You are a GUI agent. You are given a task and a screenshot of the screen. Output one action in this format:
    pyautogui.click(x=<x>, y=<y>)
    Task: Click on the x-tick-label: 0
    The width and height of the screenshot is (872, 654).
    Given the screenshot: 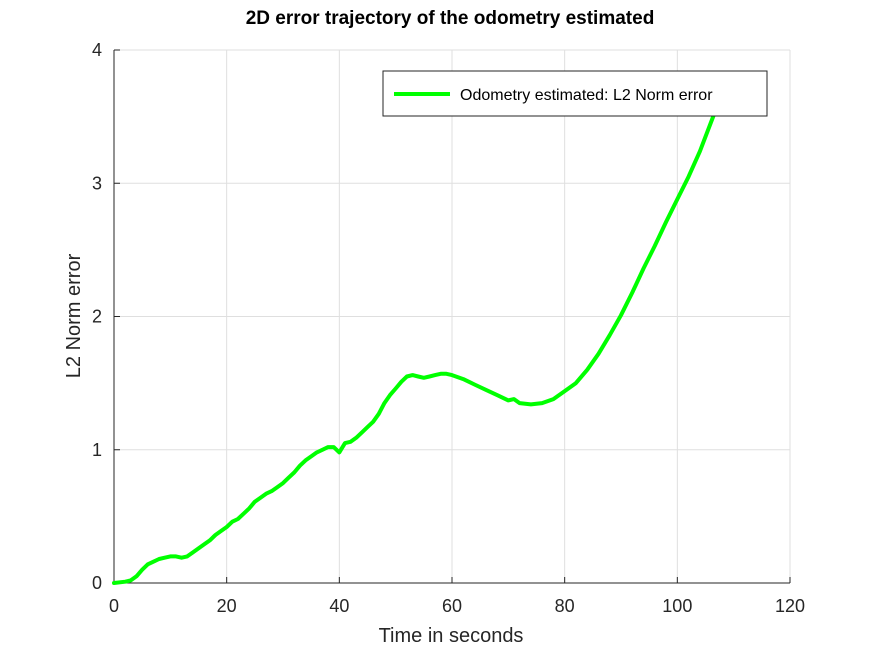 What is the action you would take?
    pyautogui.click(x=114, y=606)
    